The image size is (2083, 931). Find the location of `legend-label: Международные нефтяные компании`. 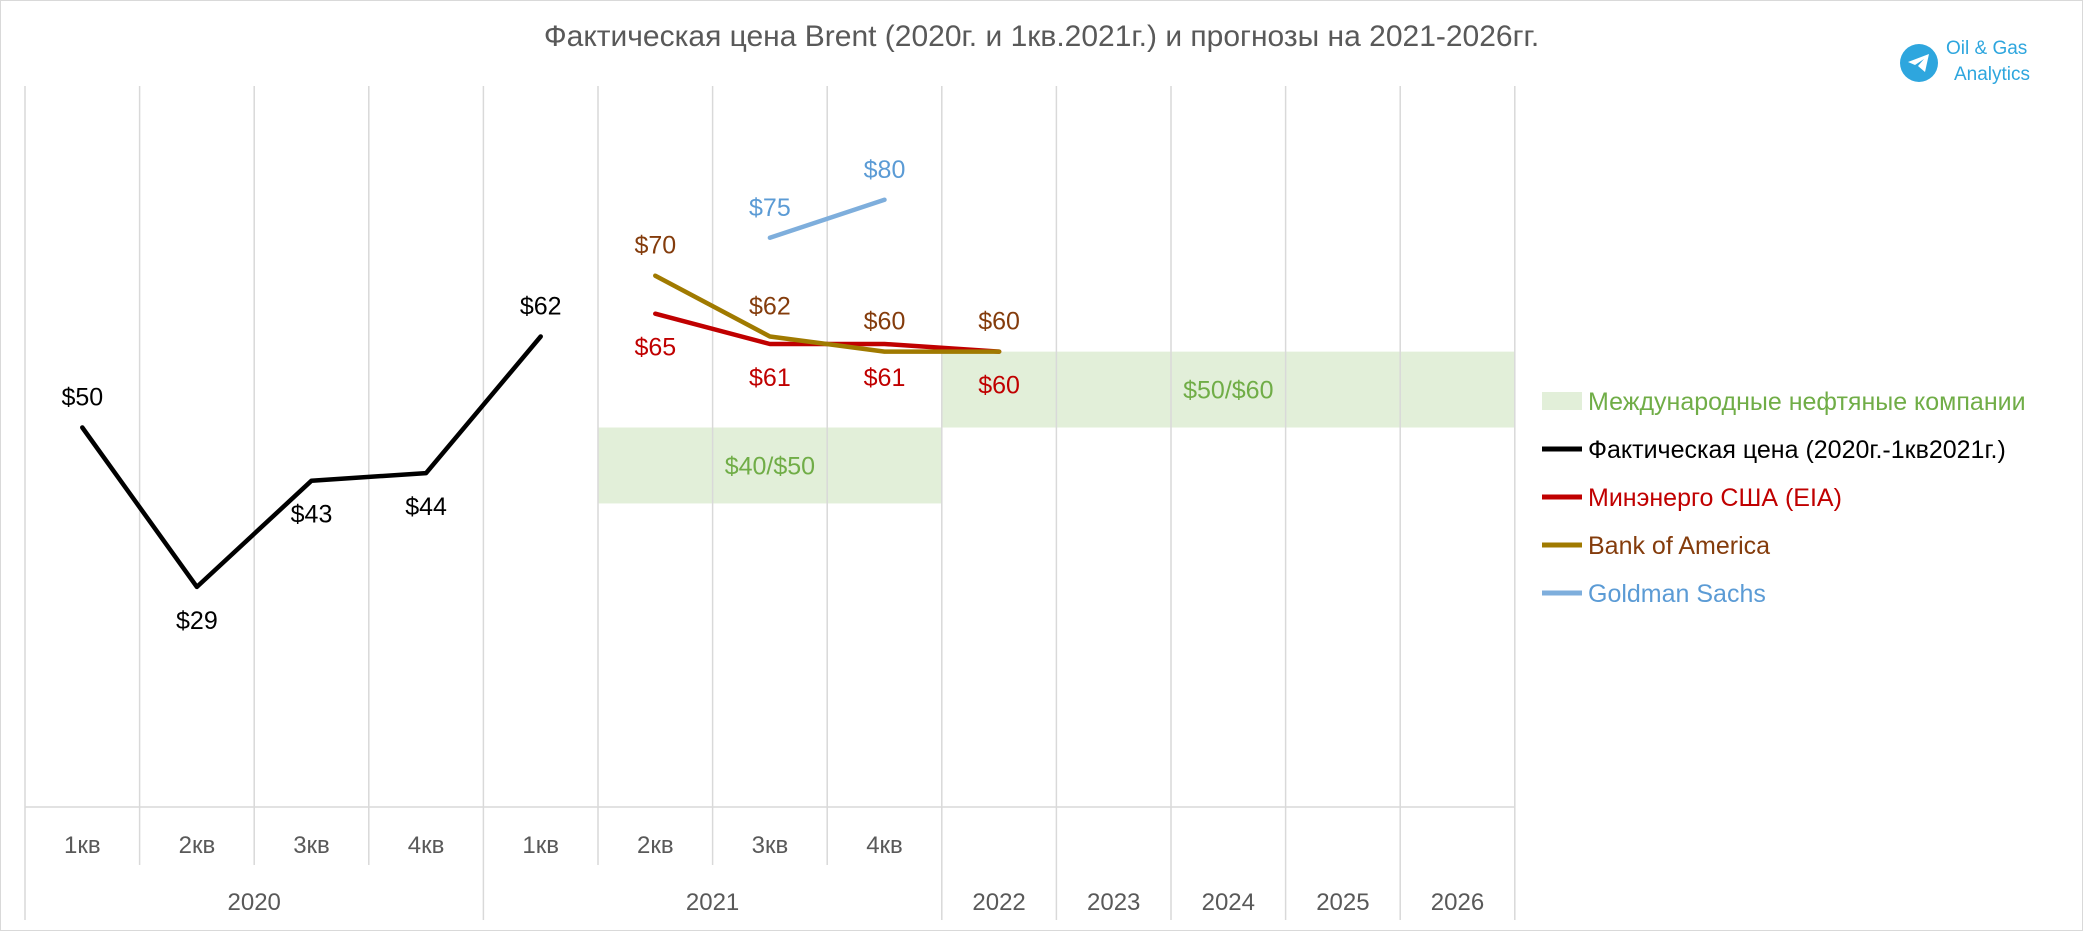

legend-label: Международные нефтяные компании is located at coordinates (1807, 402).